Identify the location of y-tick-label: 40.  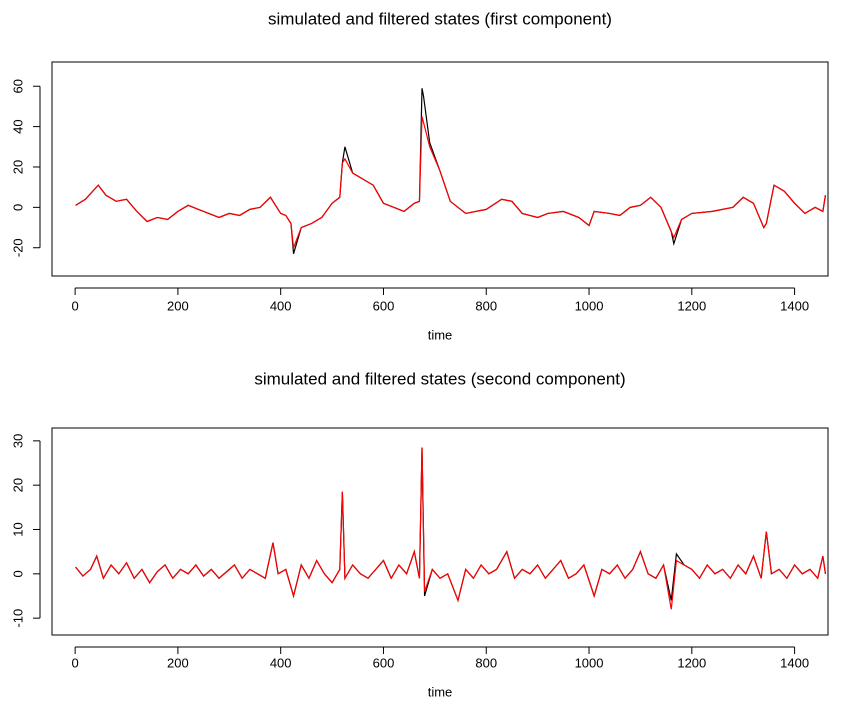
(17, 126).